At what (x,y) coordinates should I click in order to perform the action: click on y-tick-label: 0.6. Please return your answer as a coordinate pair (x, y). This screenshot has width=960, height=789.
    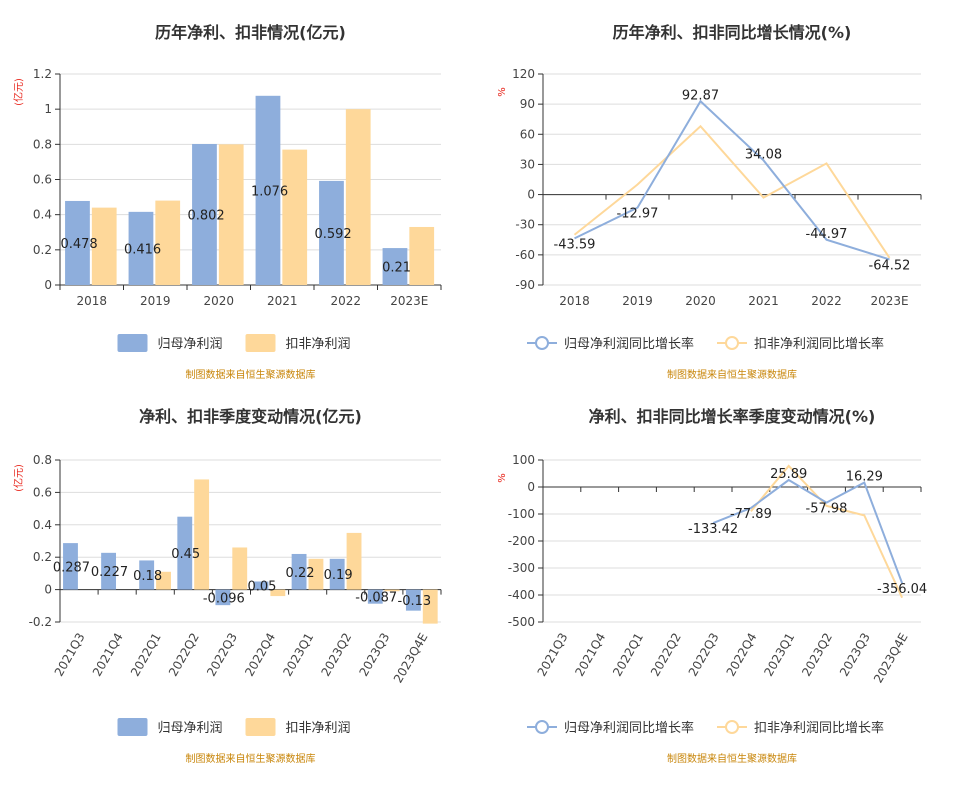
    Looking at the image, I should click on (42, 180).